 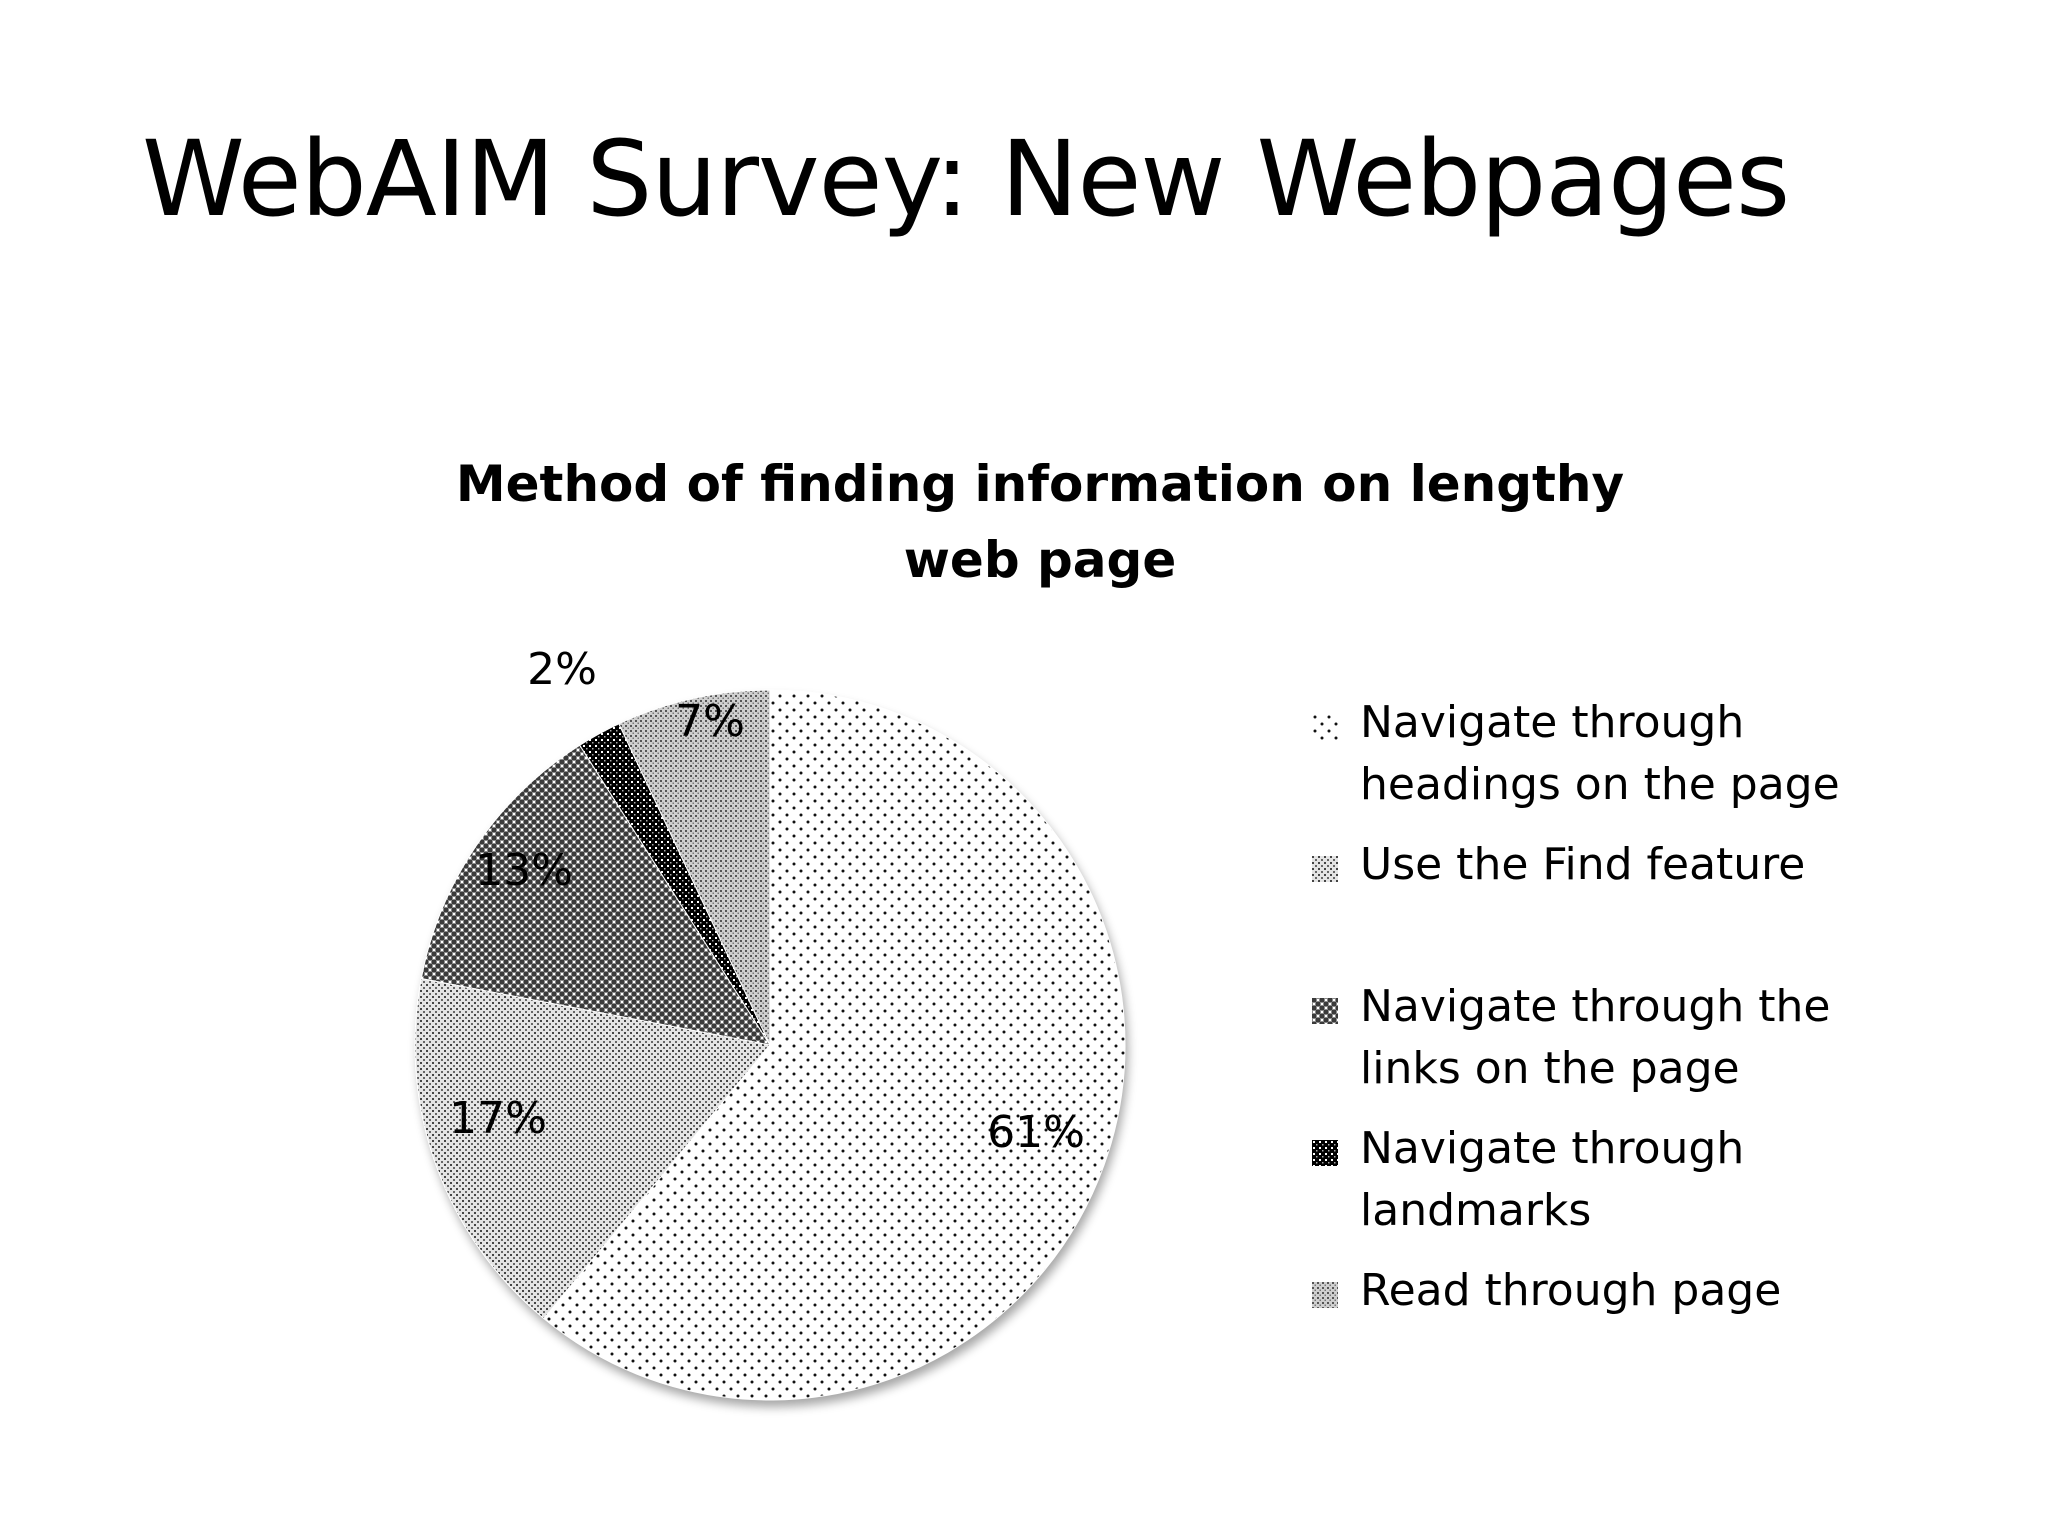 What do you see at coordinates (498, 1118) in the screenshot?
I see `pie-data-label: 17%` at bounding box center [498, 1118].